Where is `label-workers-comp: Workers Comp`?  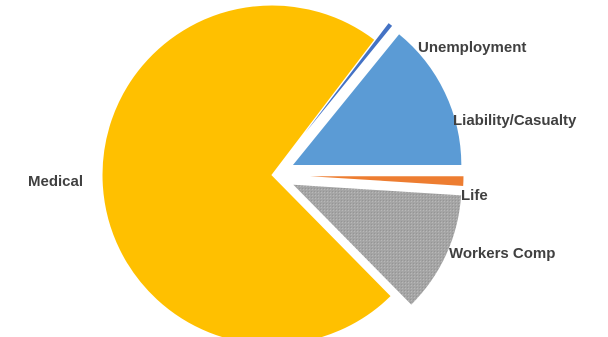 label-workers-comp: Workers Comp is located at coordinates (502, 253).